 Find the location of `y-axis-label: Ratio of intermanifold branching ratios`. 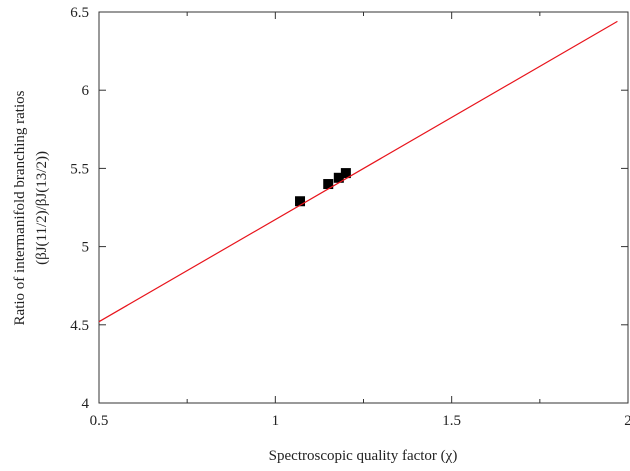

y-axis-label: Ratio of intermanifold branching ratios is located at coordinates (20, 207).